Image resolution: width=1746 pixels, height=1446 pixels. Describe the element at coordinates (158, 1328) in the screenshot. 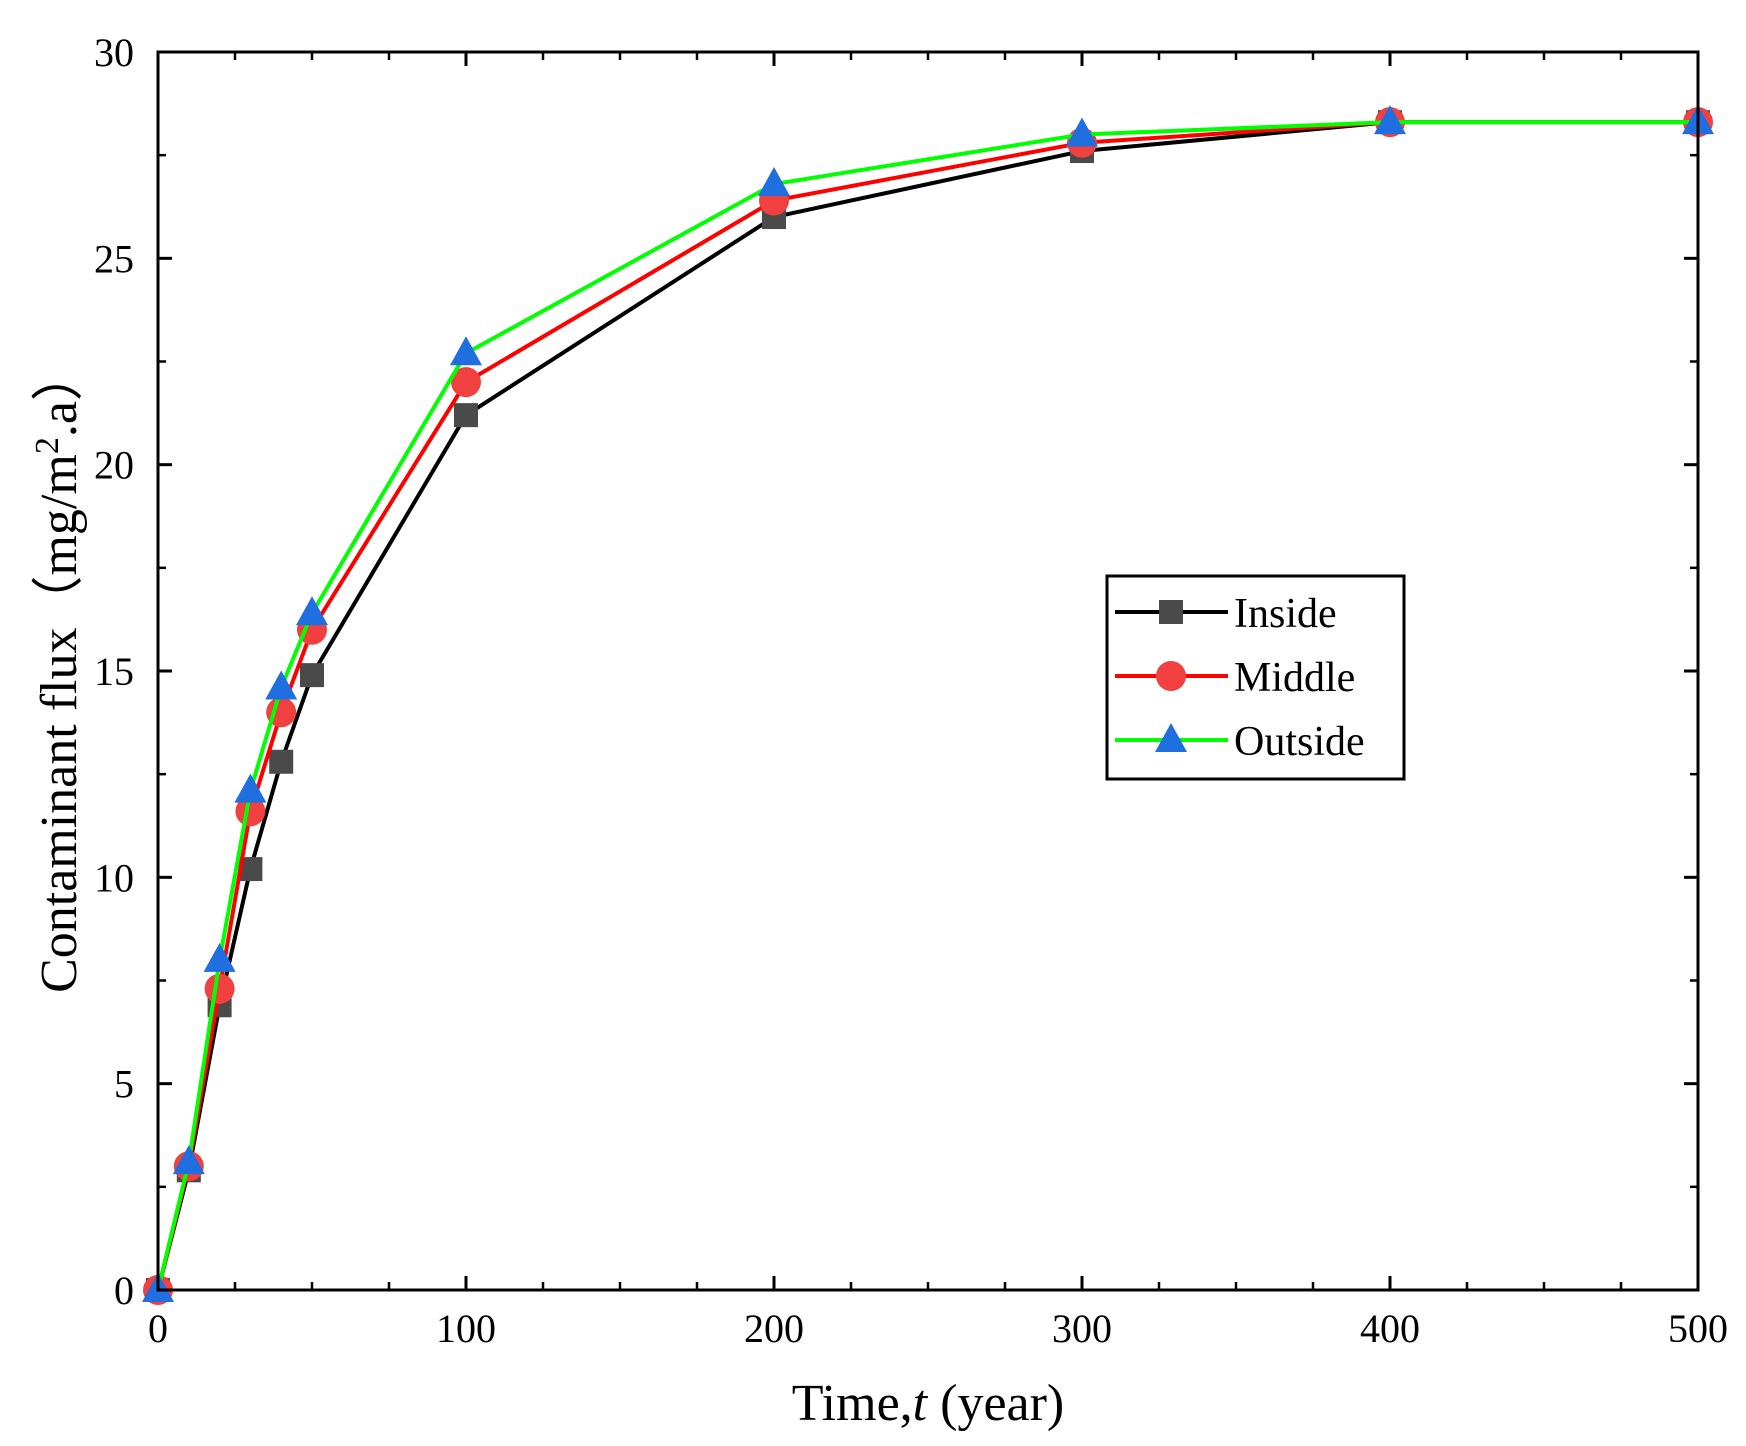

I see `x-tick-label: 0` at that location.